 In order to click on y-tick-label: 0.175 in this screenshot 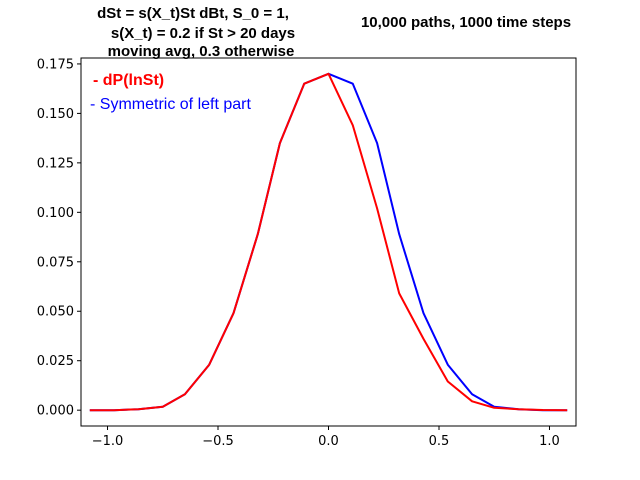, I will do `click(55, 64)`.